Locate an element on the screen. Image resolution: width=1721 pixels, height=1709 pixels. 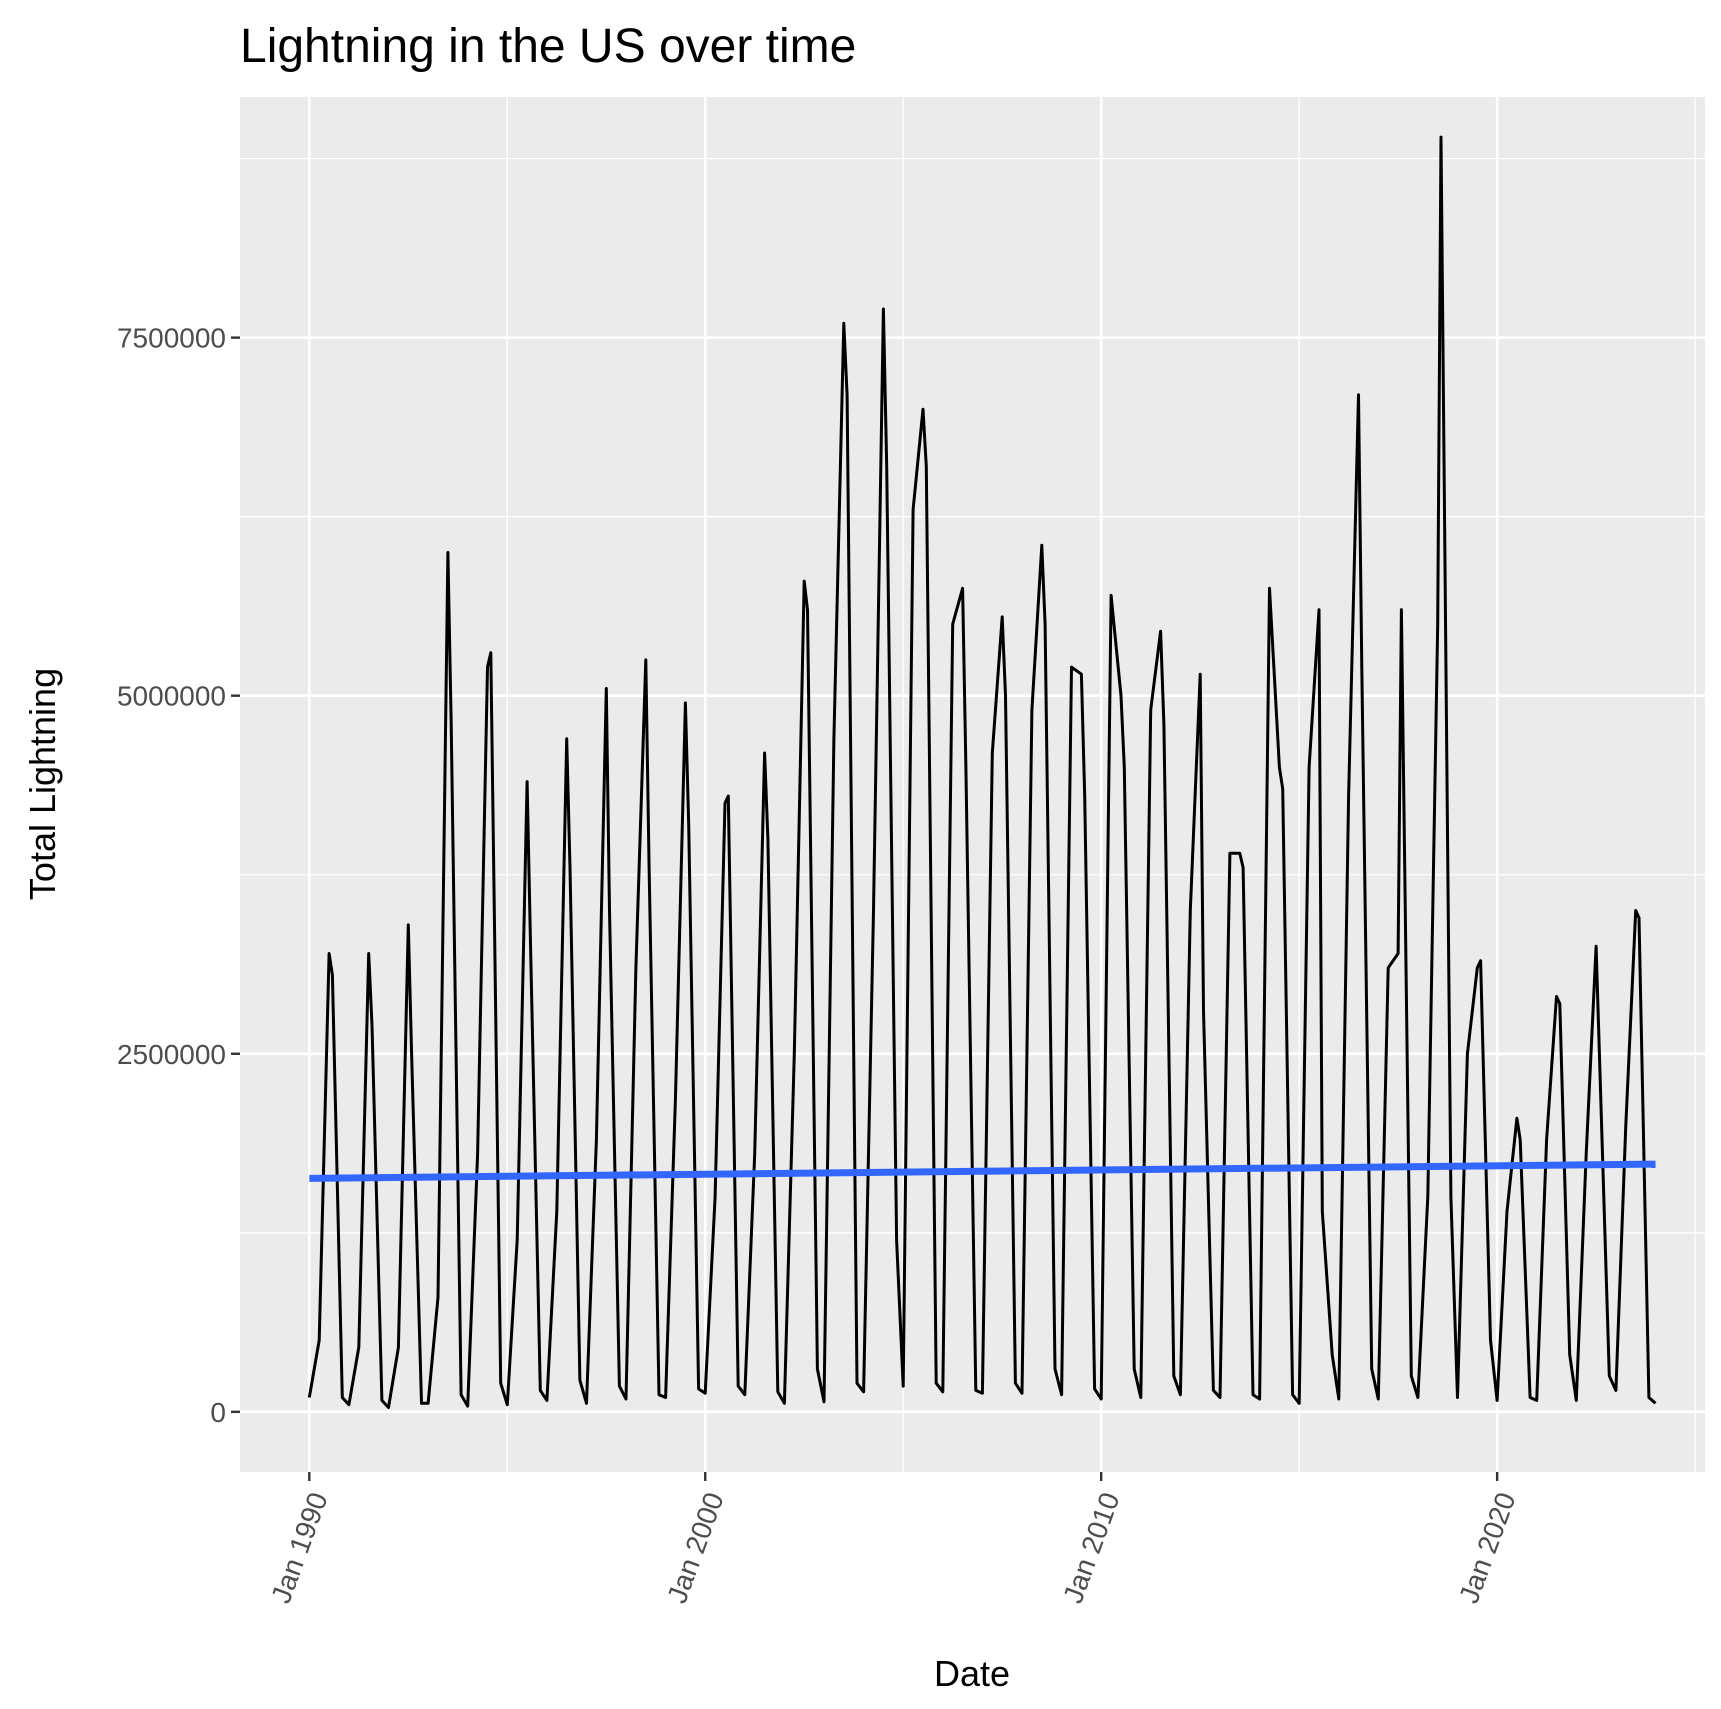
y-tick-label: 5000000 is located at coordinates (171, 696).